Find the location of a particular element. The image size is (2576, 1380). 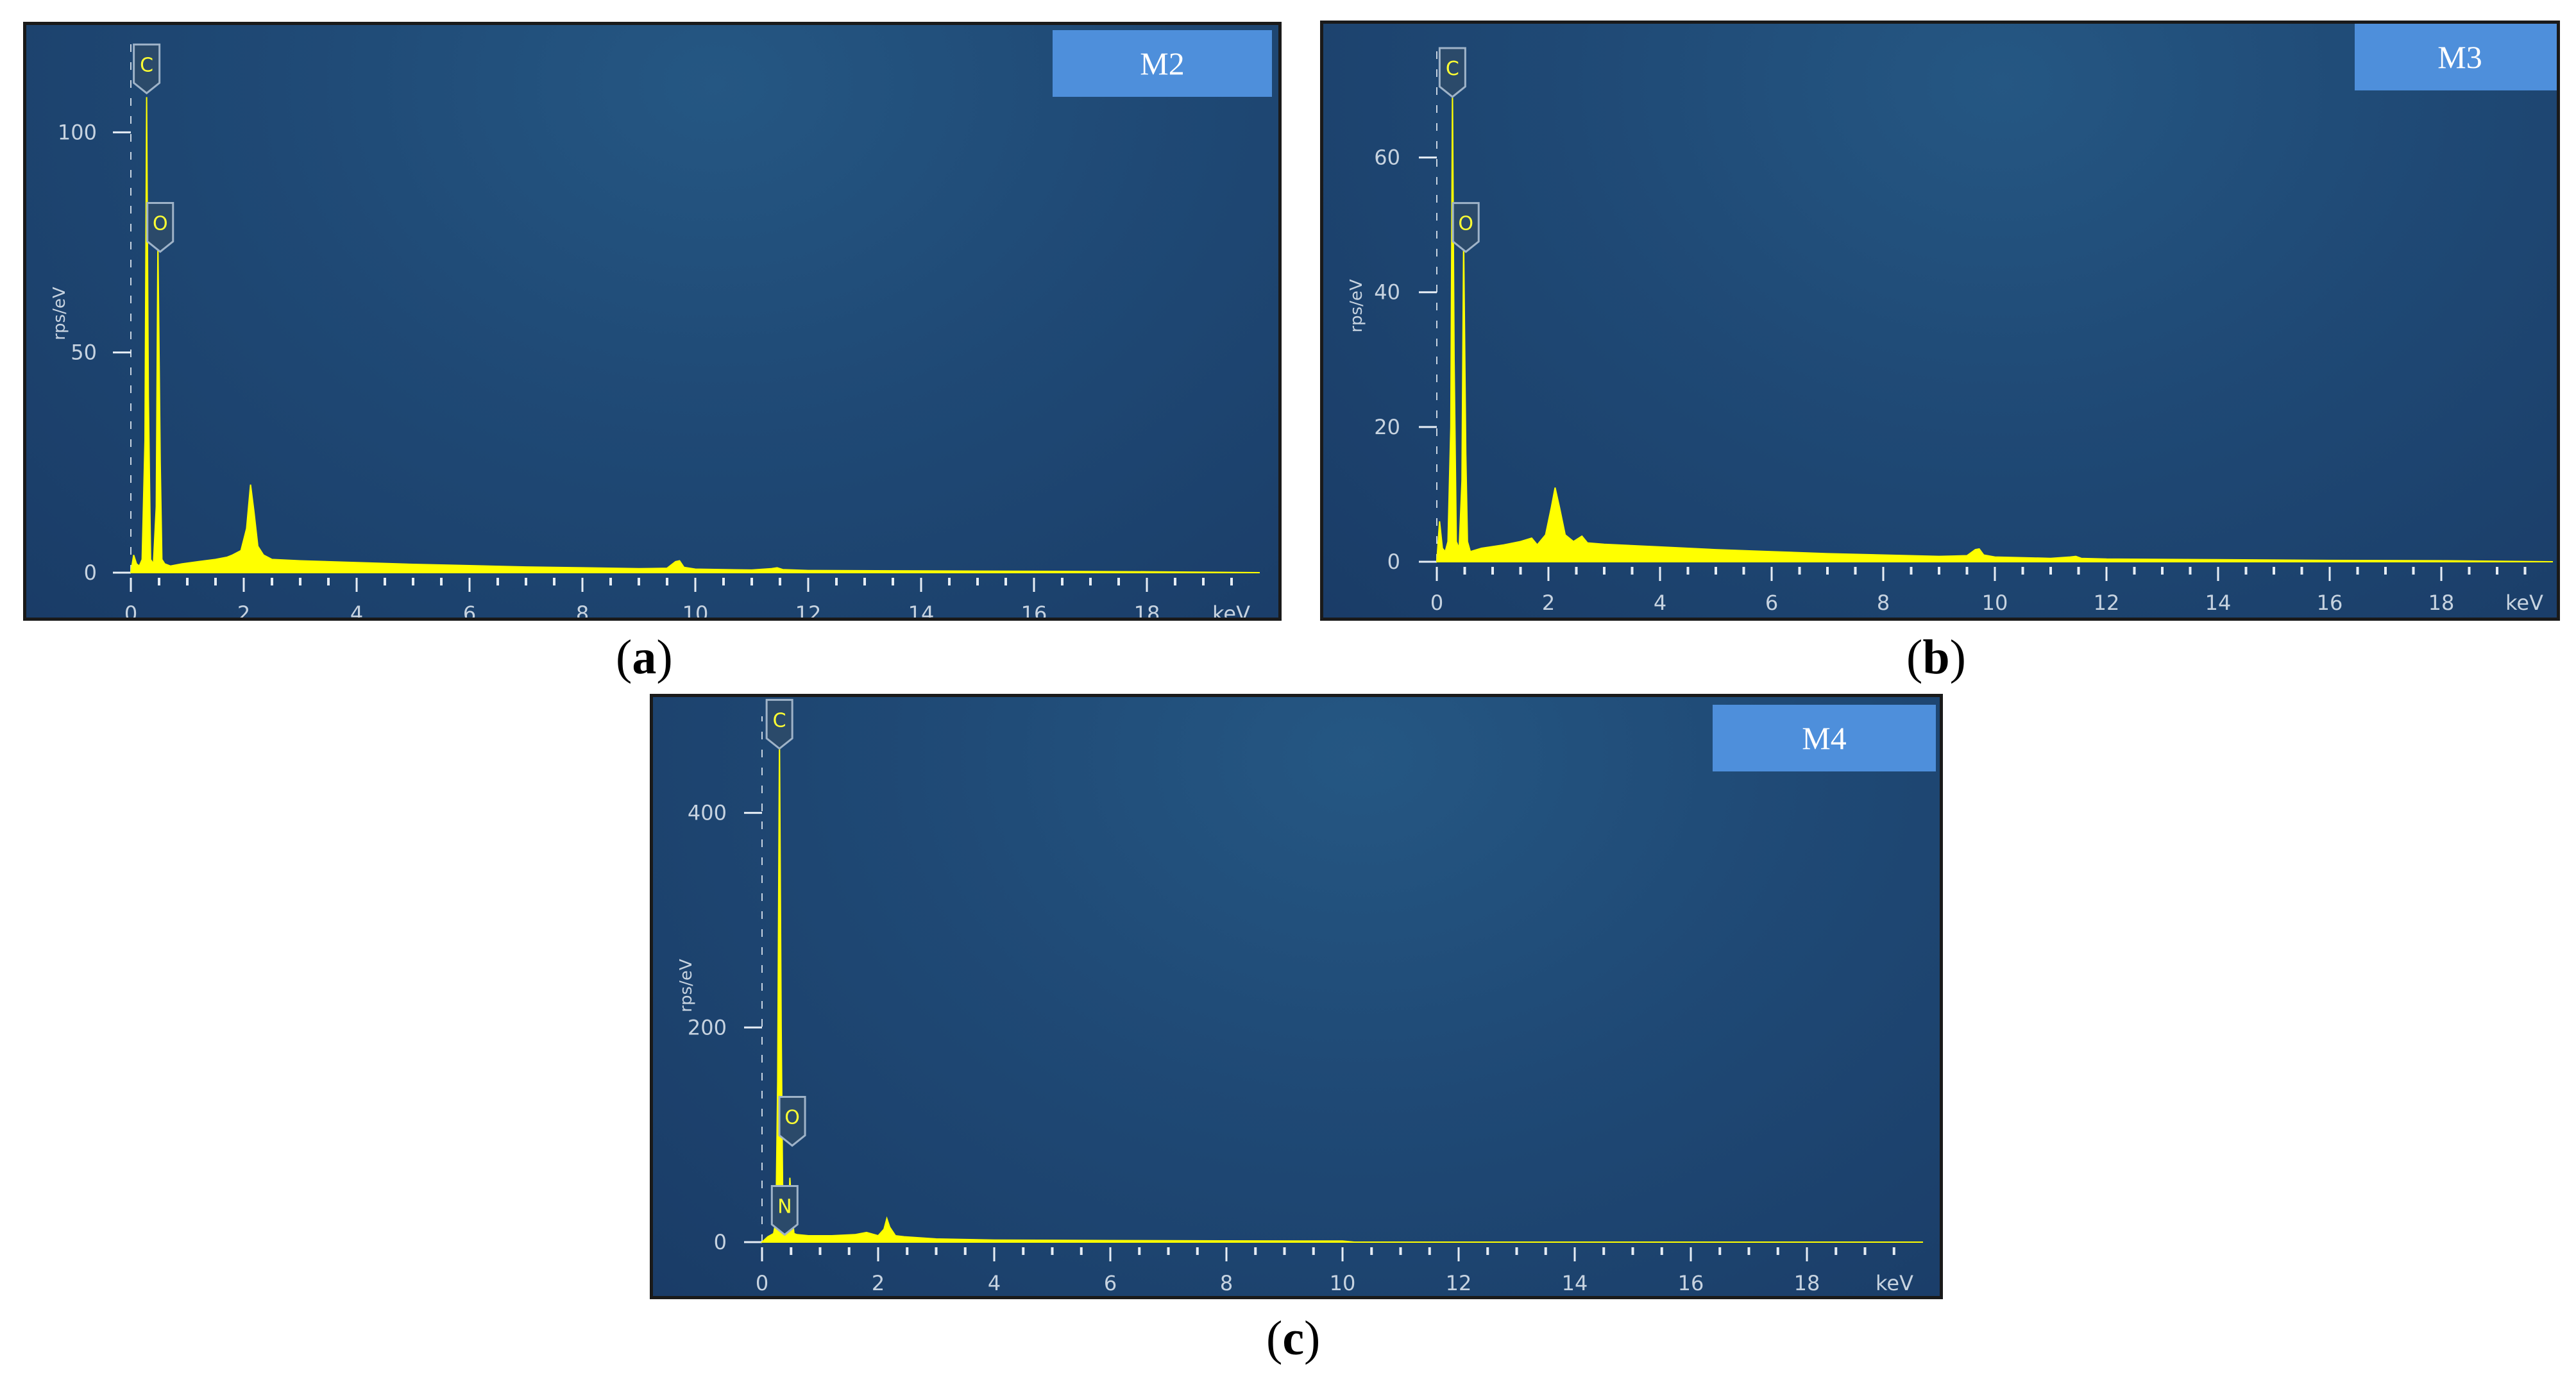

peak-element-label: N is located at coordinates (784, 1206).